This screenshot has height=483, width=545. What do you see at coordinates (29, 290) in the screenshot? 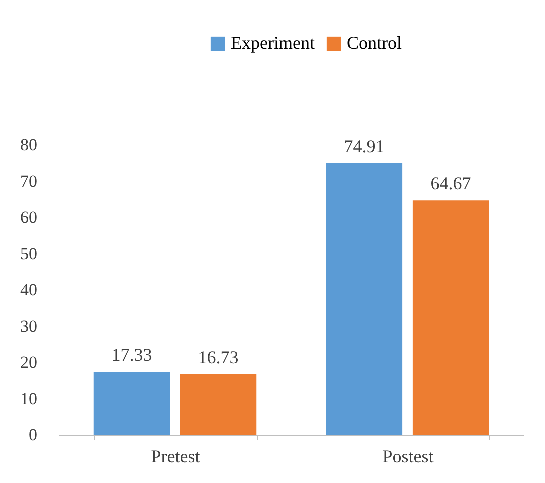
I see `y-tick-label: 40` at bounding box center [29, 290].